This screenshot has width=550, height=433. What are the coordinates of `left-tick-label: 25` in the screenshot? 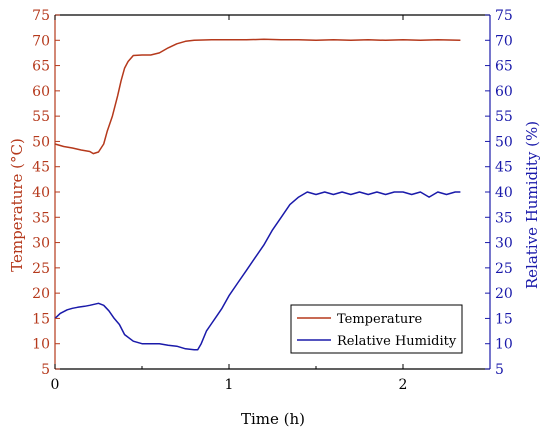 It's located at (41, 269).